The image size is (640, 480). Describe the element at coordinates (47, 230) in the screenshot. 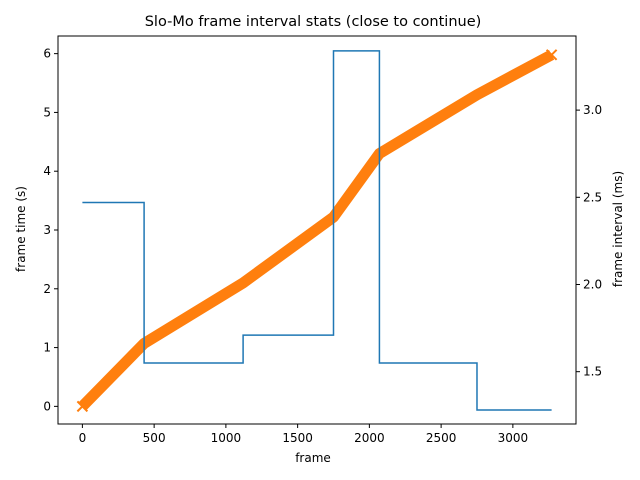

I see `y-left-tick-label: 3` at that location.